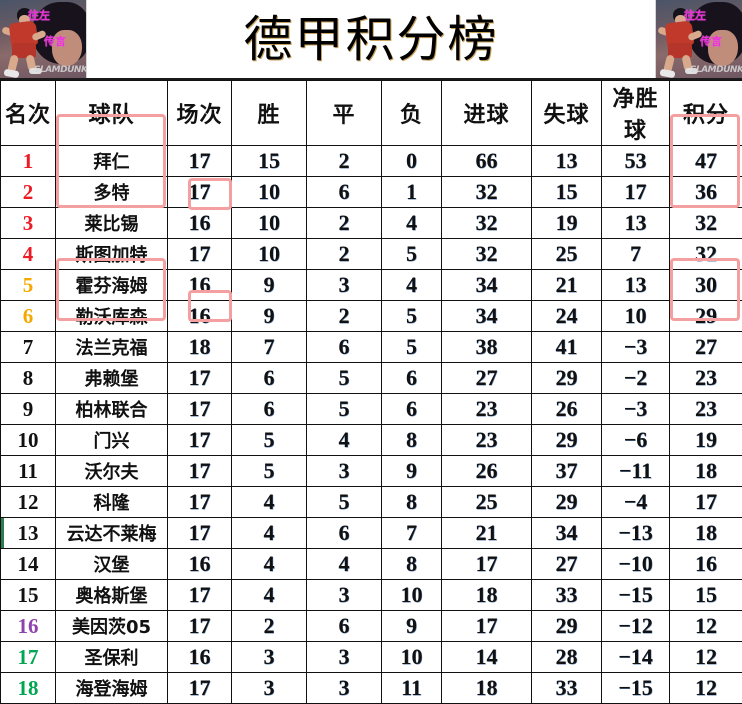 Image resolution: width=742 pixels, height=704 pixels. What do you see at coordinates (703, 16) in the screenshot?
I see `banner-watermark-right-1: 往左` at bounding box center [703, 16].